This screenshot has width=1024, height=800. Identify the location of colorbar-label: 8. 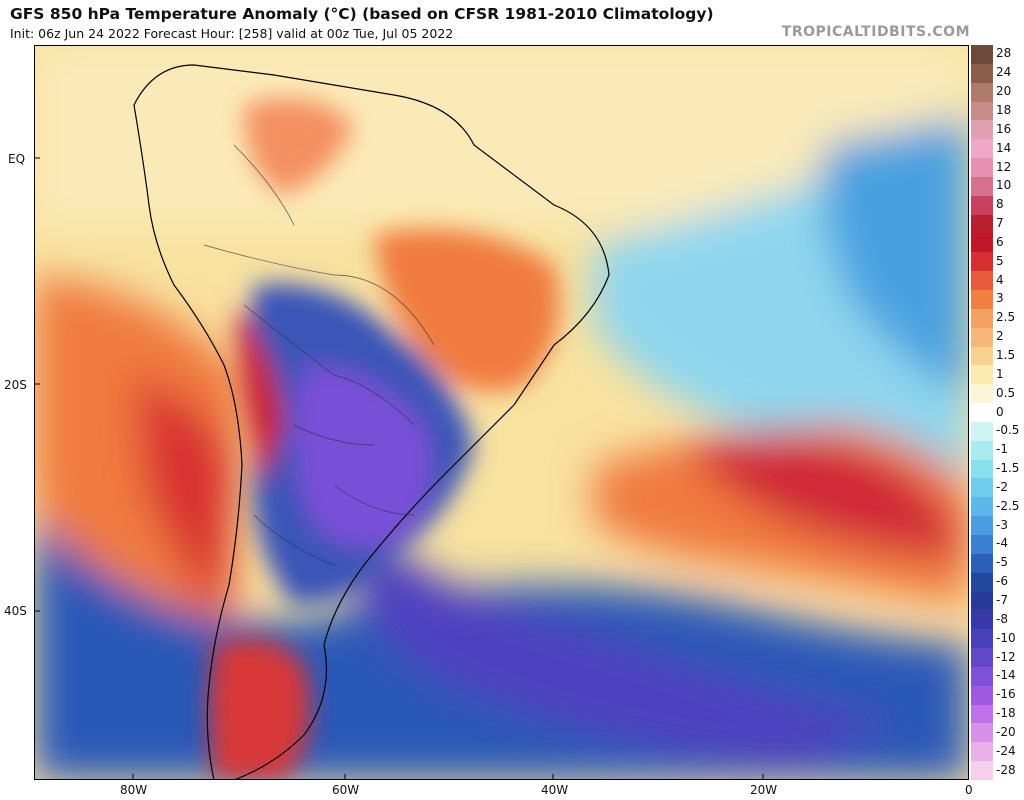
(1000, 204).